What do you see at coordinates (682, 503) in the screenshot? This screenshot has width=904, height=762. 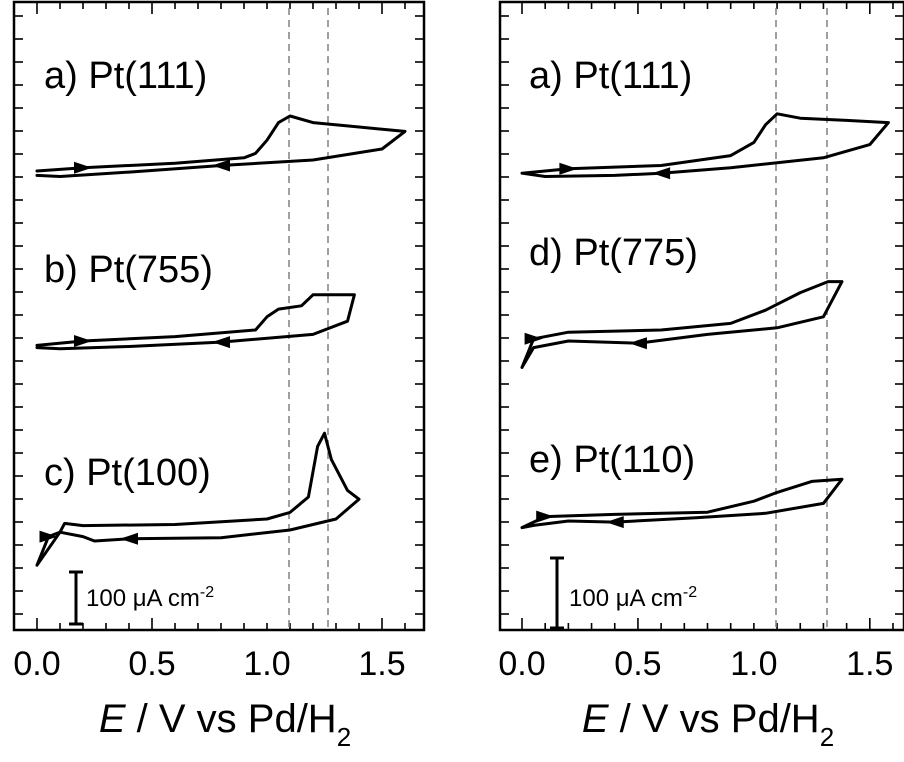 I see `cv-curve-e-pt-110-` at bounding box center [682, 503].